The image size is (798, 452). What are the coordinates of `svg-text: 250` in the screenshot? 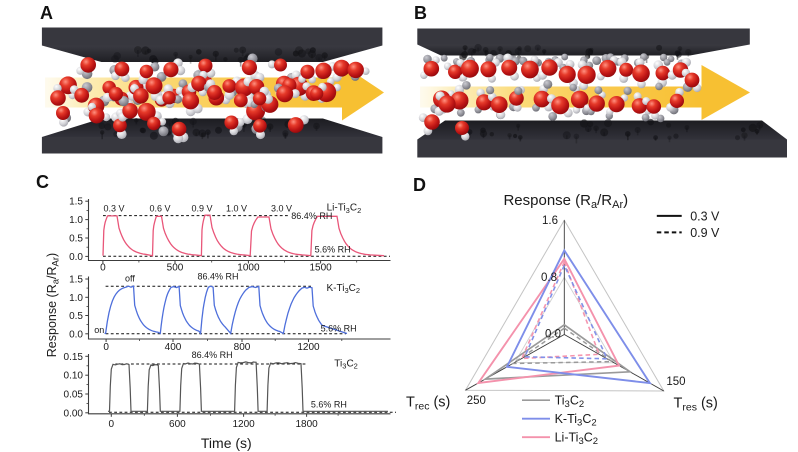 It's located at (476, 401).